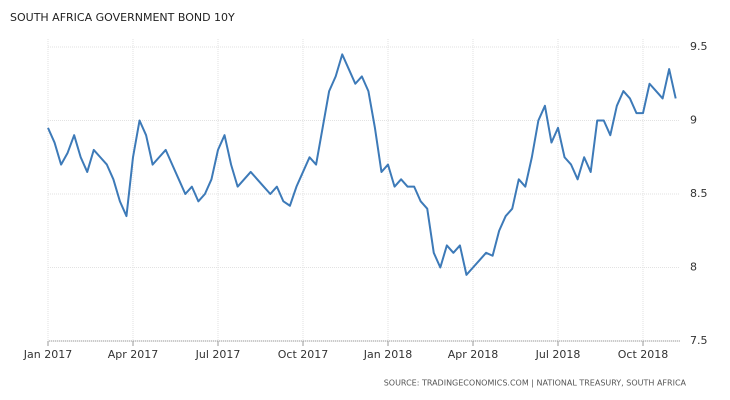 The height and width of the screenshot is (400, 730). I want to click on y-tick-label: 7.5, so click(699, 340).